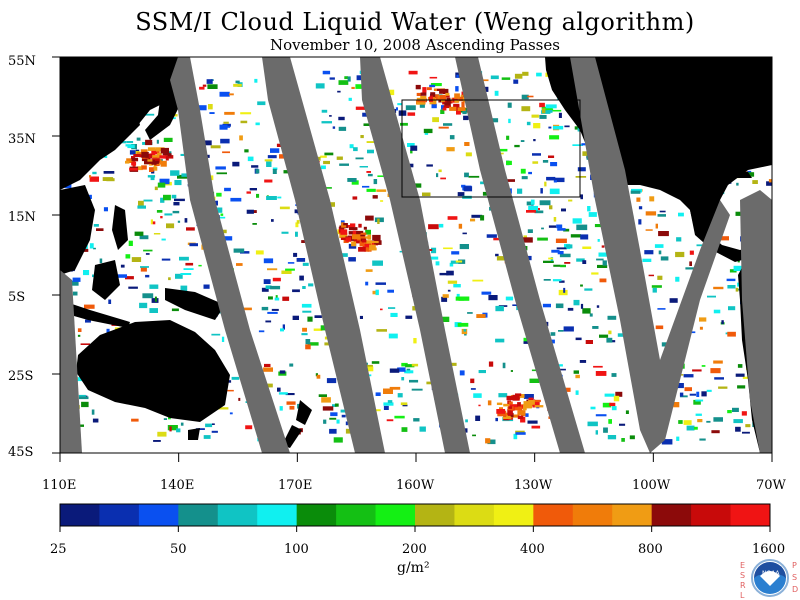 The height and width of the screenshot is (600, 800). What do you see at coordinates (56, 255) in the screenshot?
I see `lat-ticks` at bounding box center [56, 255].